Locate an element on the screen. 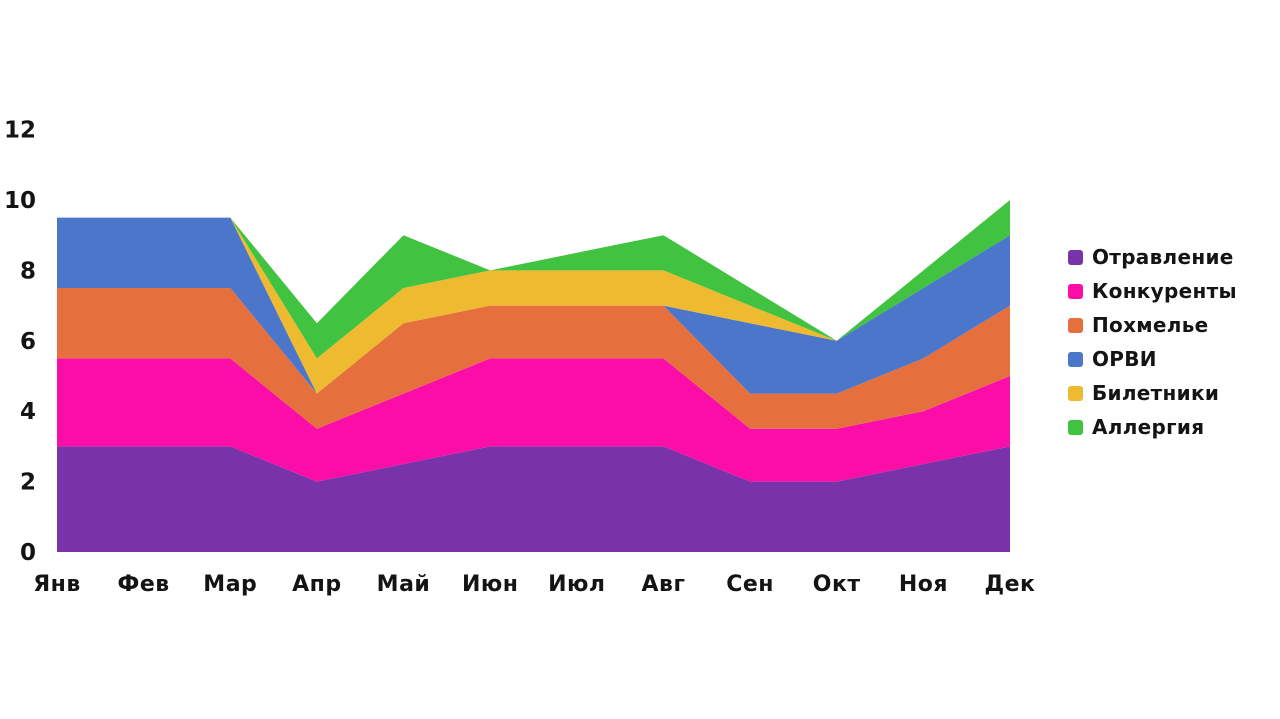 This screenshot has height=719, width=1280. x-tick-label: Сен is located at coordinates (750, 584).